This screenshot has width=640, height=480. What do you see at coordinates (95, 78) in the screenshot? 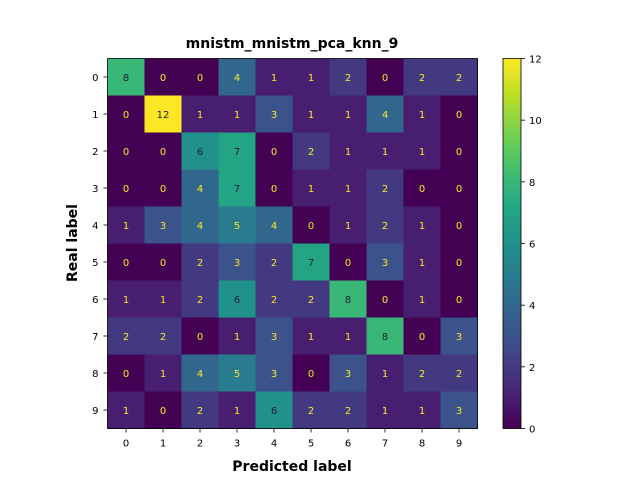
I see `y-tick-label: 0` at bounding box center [95, 78].